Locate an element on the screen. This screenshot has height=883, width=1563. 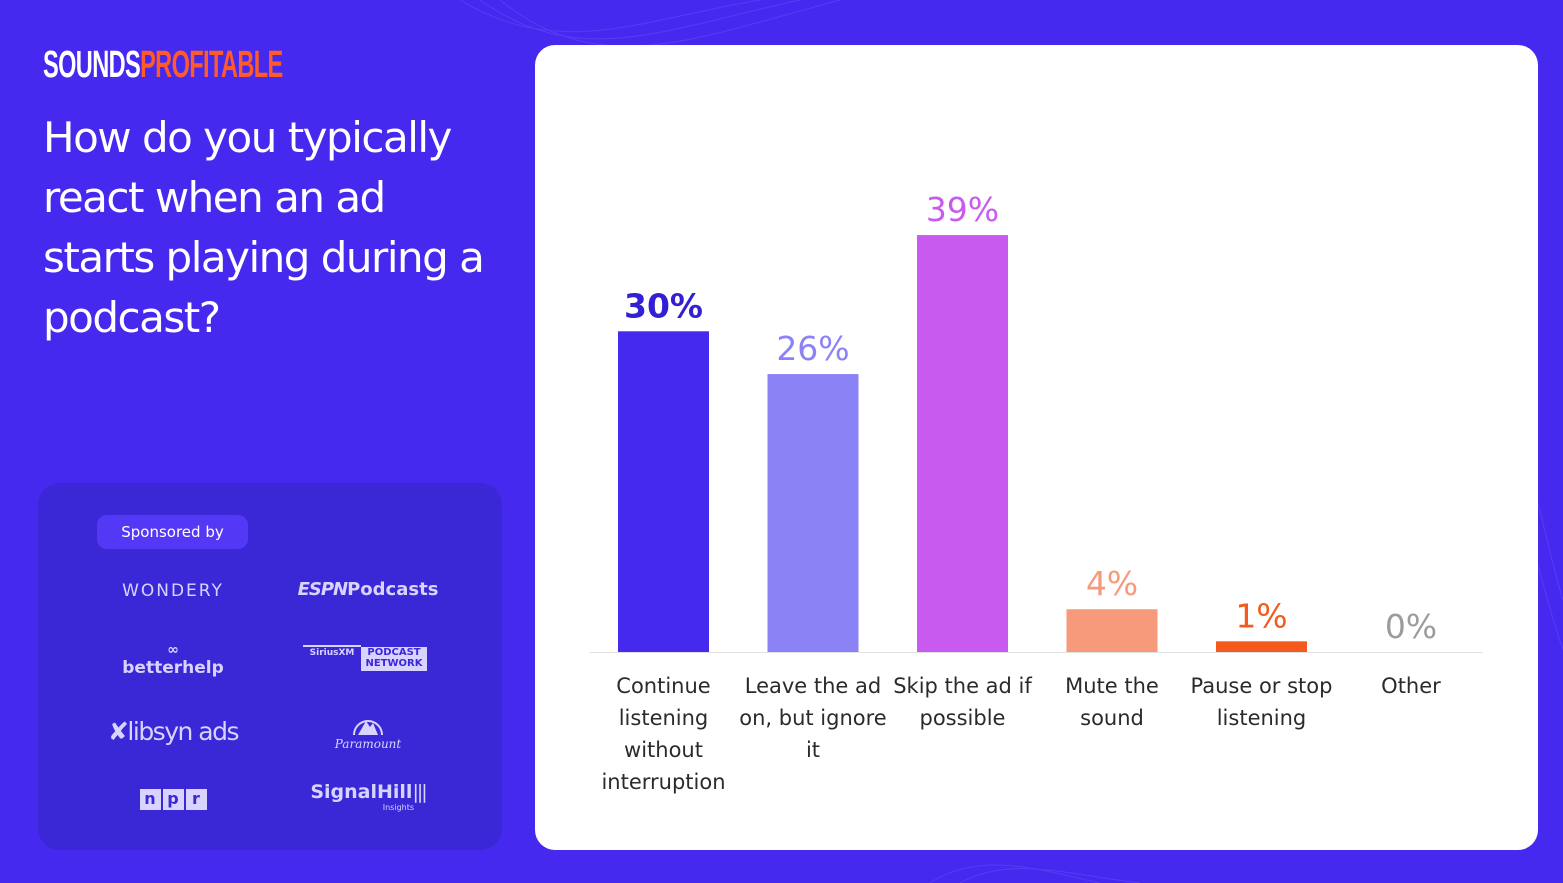
category-label-2: Skip the ad if possible is located at coordinates (962, 702).